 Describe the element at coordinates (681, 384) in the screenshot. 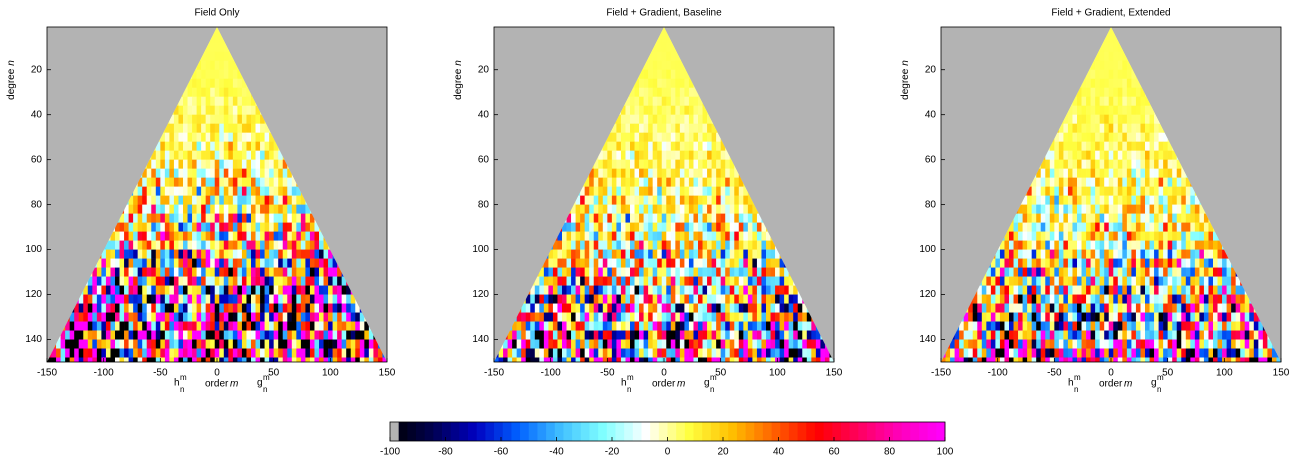

I see `x-axis-label-var: m` at that location.